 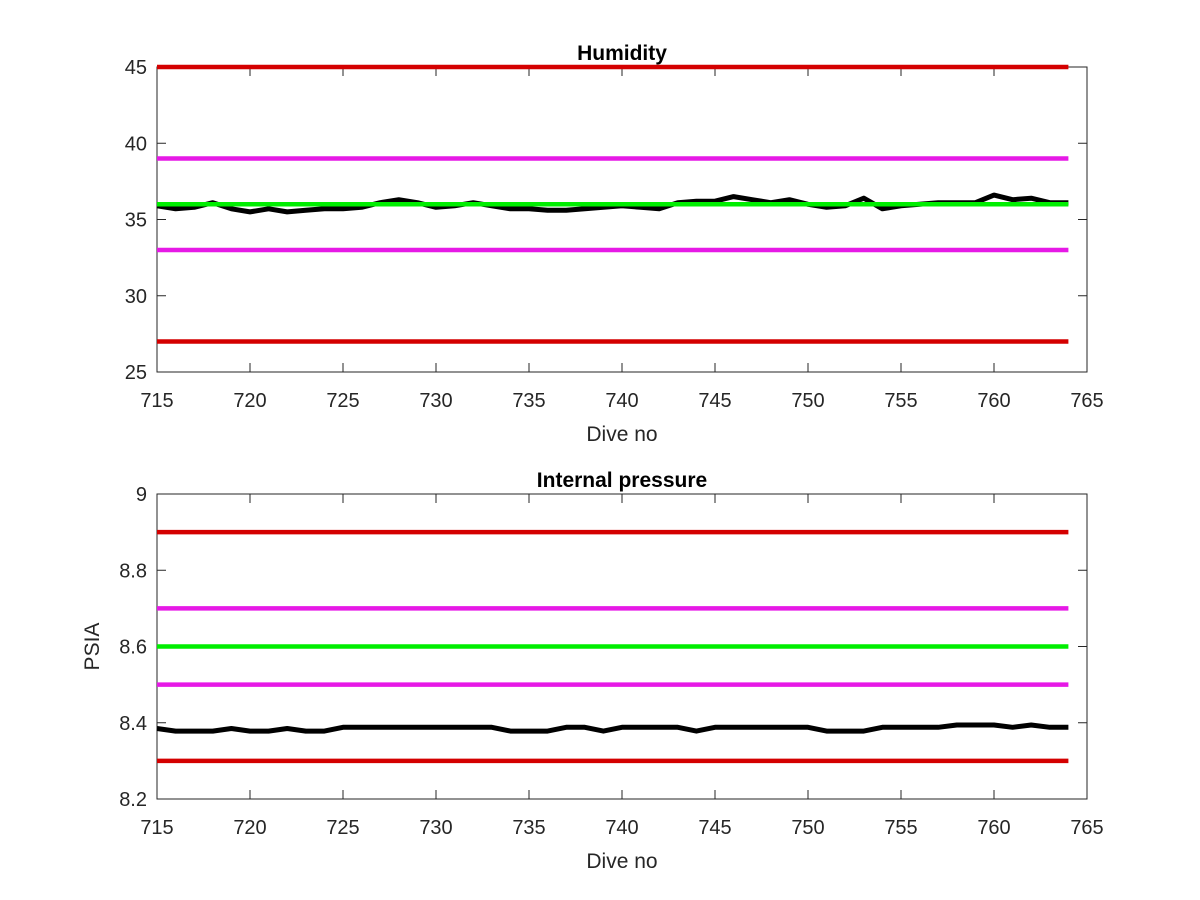 I want to click on y-tick-label: 40, so click(x=136, y=144).